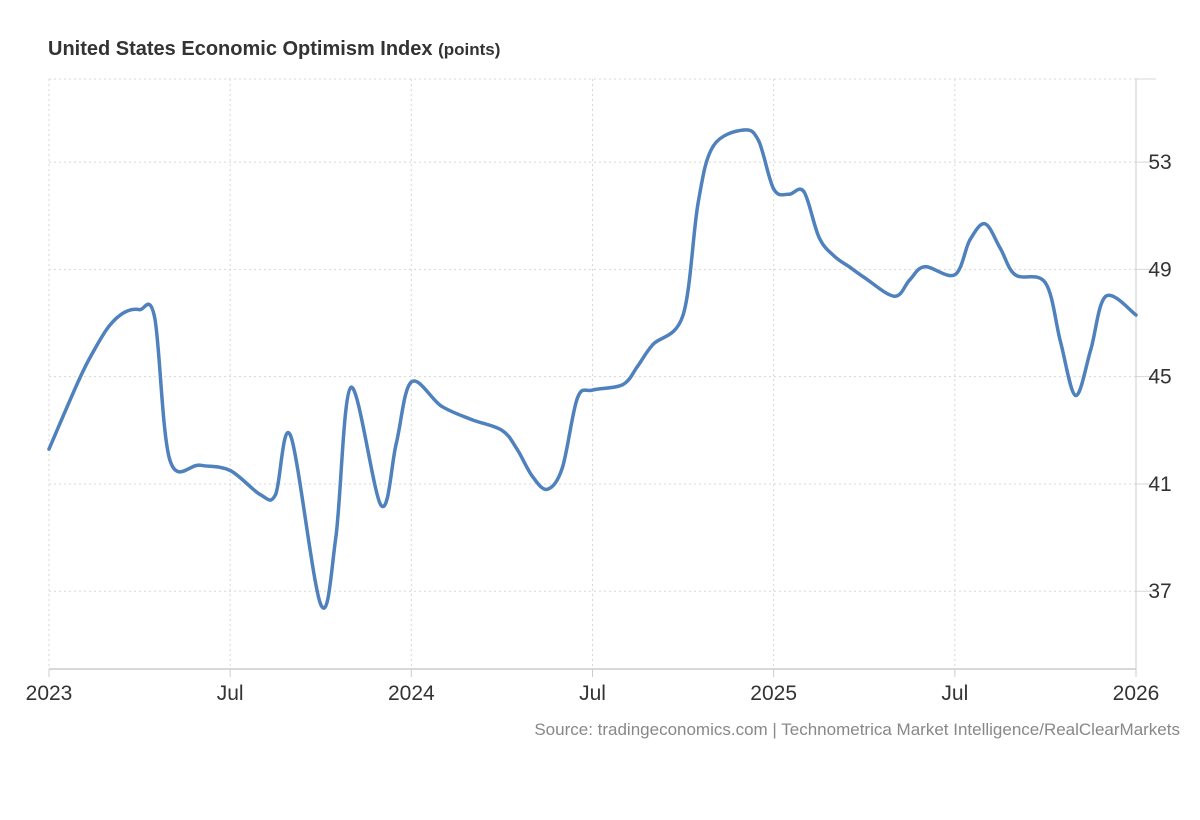 This screenshot has width=1200, height=820. What do you see at coordinates (1159, 377) in the screenshot?
I see `y-tick-label: 45` at bounding box center [1159, 377].